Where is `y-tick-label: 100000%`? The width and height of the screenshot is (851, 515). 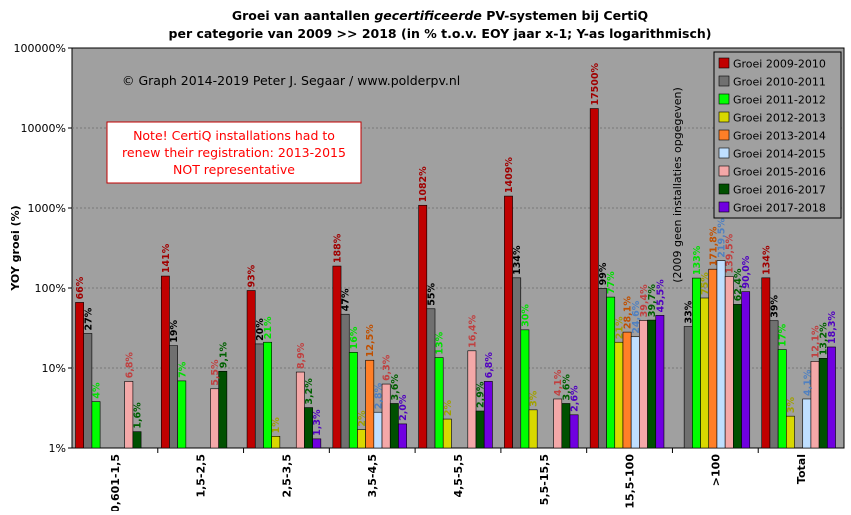
y-tick-label: 100000% is located at coordinates (40, 48).